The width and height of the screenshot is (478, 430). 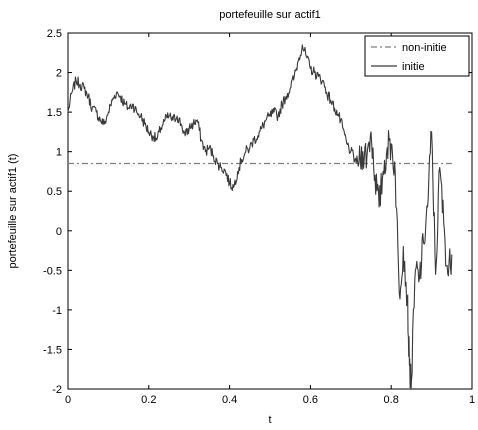 What do you see at coordinates (270, 15) in the screenshot?
I see `chart-title: portefeuille sur actif1` at bounding box center [270, 15].